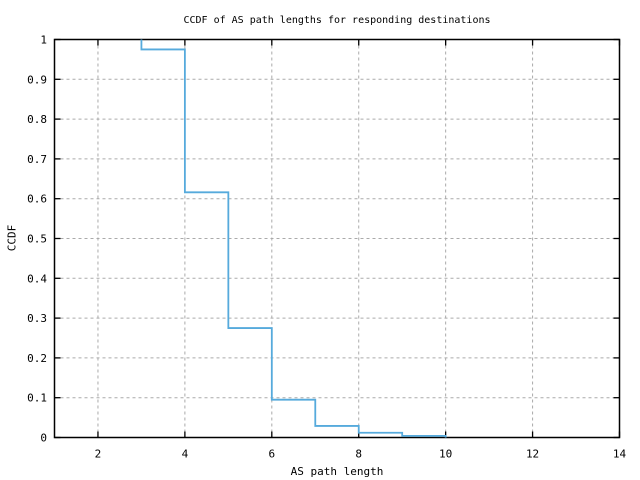  I want to click on y-tick-label: 0.9, so click(37, 79).